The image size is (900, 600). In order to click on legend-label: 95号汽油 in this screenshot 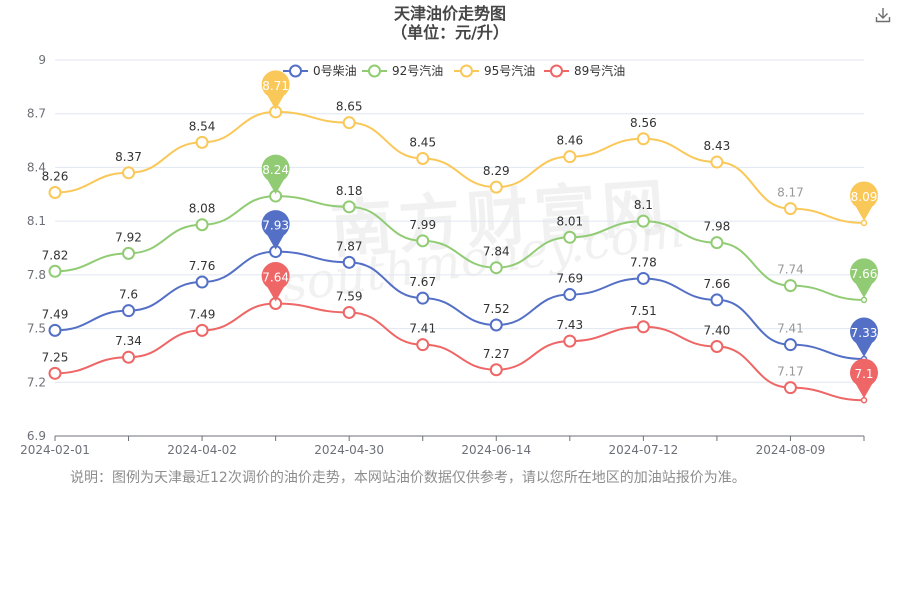, I will do `click(509, 70)`.